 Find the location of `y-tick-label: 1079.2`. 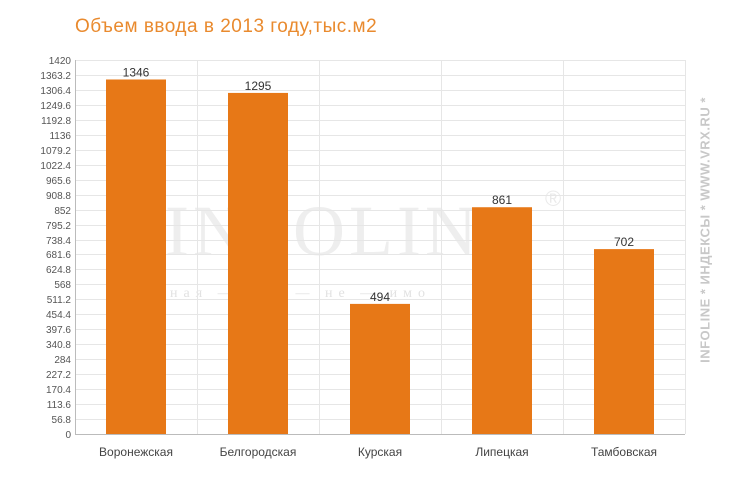

y-tick-label: 1079.2 is located at coordinates (55, 151).